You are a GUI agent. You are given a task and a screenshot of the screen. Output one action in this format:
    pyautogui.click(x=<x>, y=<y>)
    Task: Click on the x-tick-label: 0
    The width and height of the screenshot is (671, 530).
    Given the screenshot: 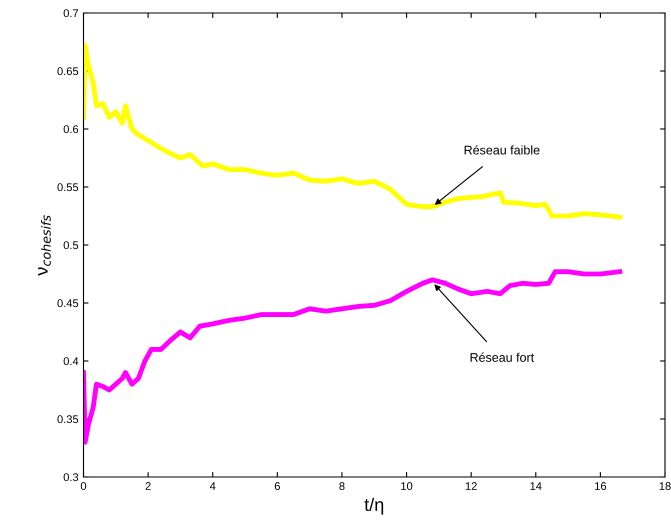 What is the action you would take?
    pyautogui.click(x=83, y=486)
    